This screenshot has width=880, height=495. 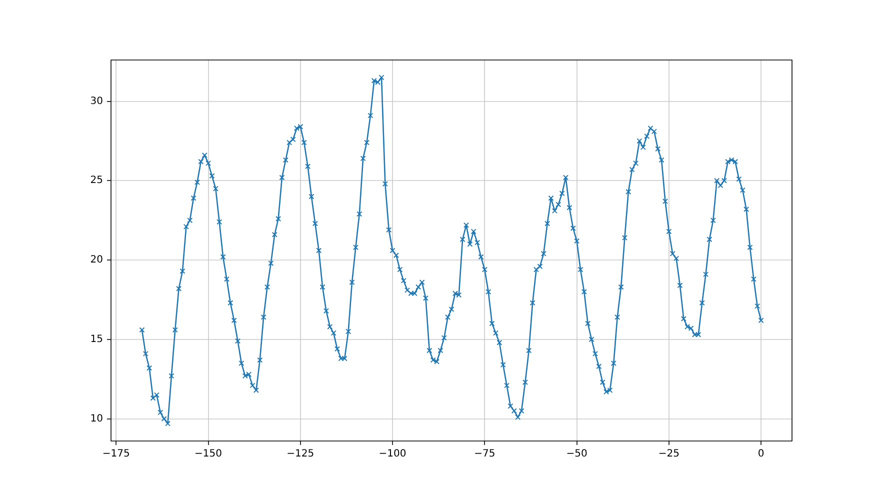 What do you see at coordinates (96, 101) in the screenshot?
I see `y-tick-label: 30` at bounding box center [96, 101].